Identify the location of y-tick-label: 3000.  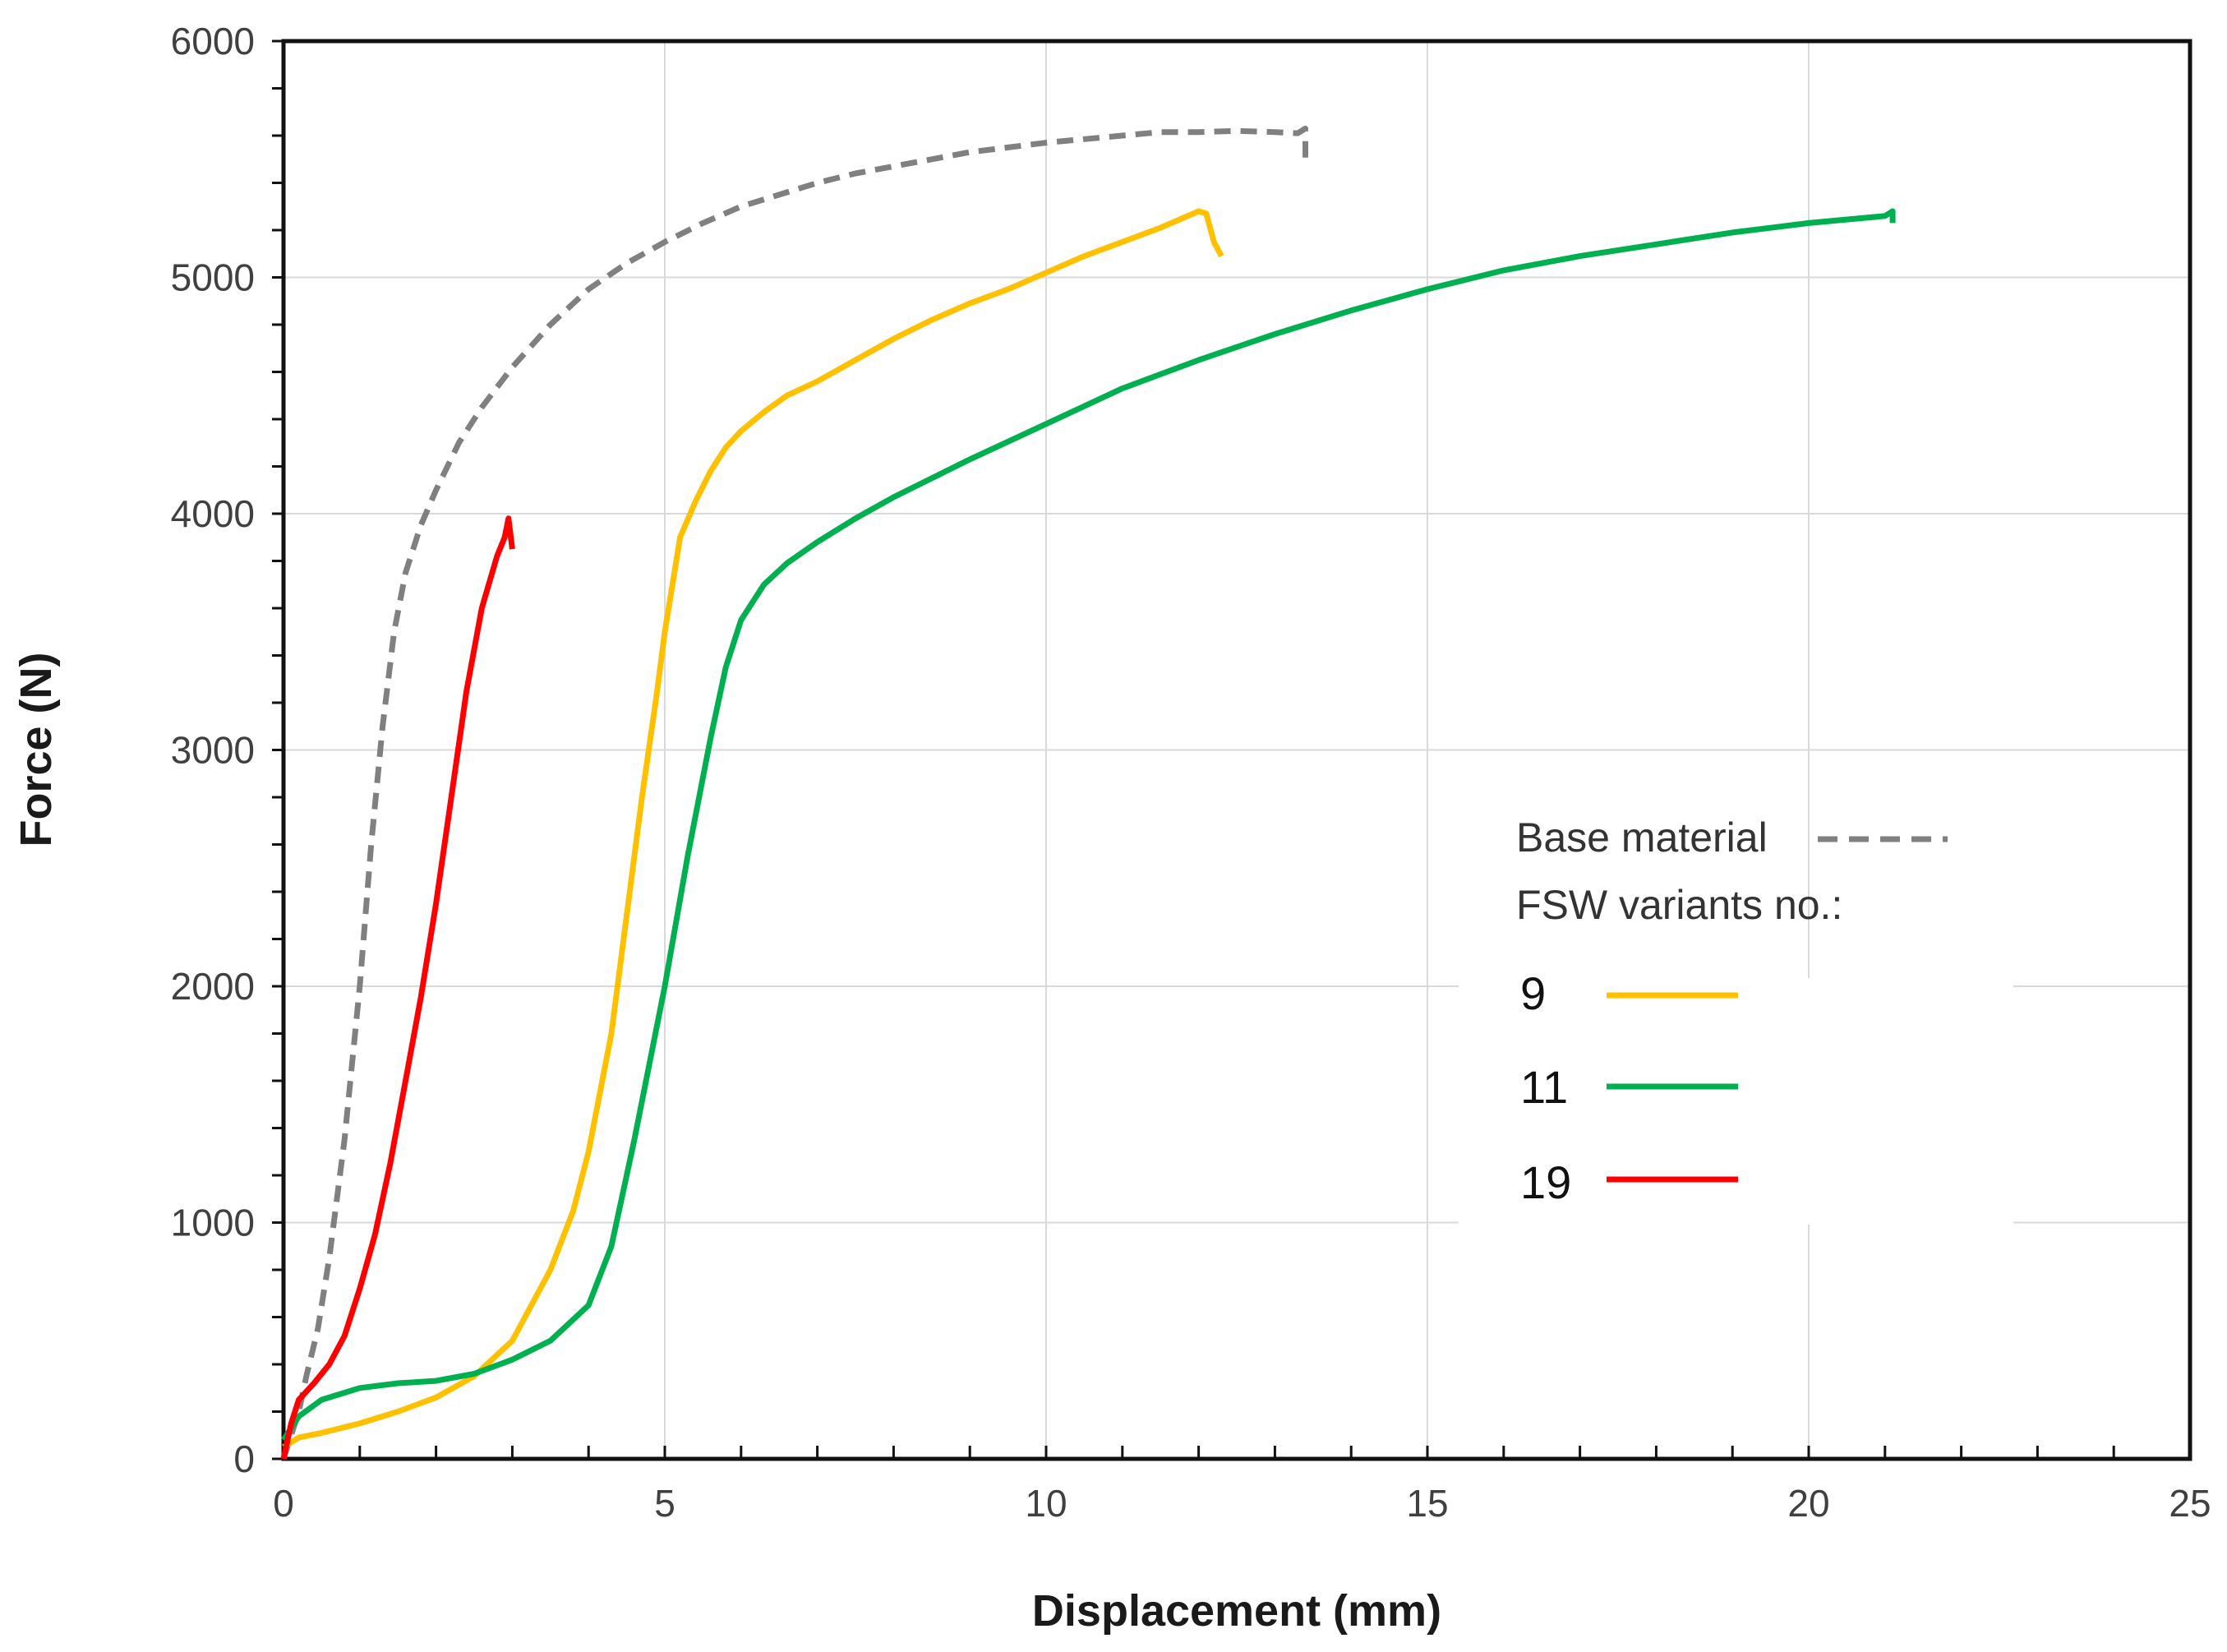
(213, 750).